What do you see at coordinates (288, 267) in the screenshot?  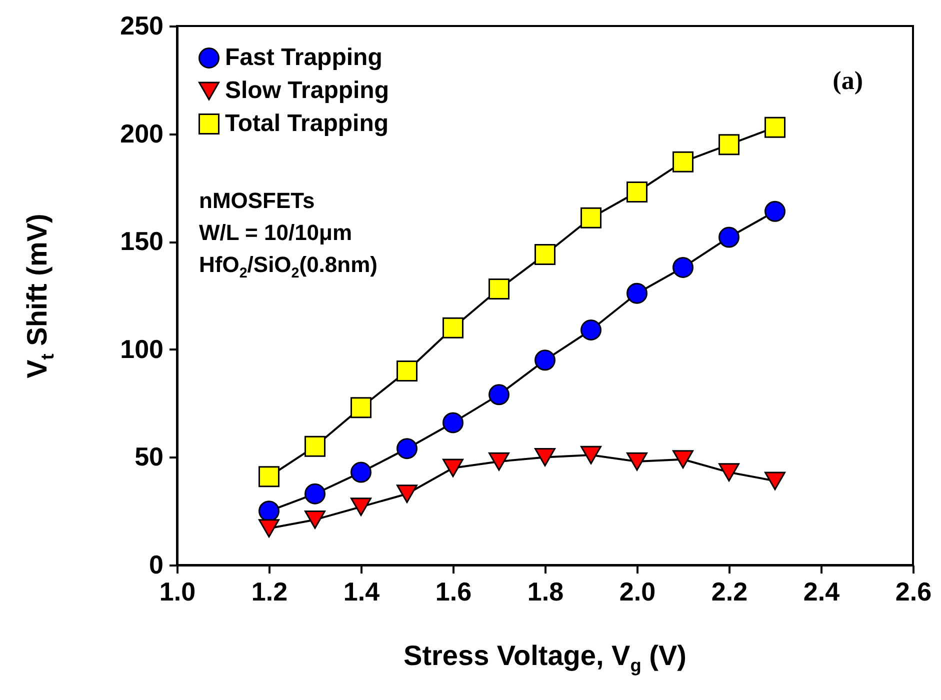 I see `annotation: HfO$_{2}$/SiO$_{2}$(0.8nm)` at bounding box center [288, 267].